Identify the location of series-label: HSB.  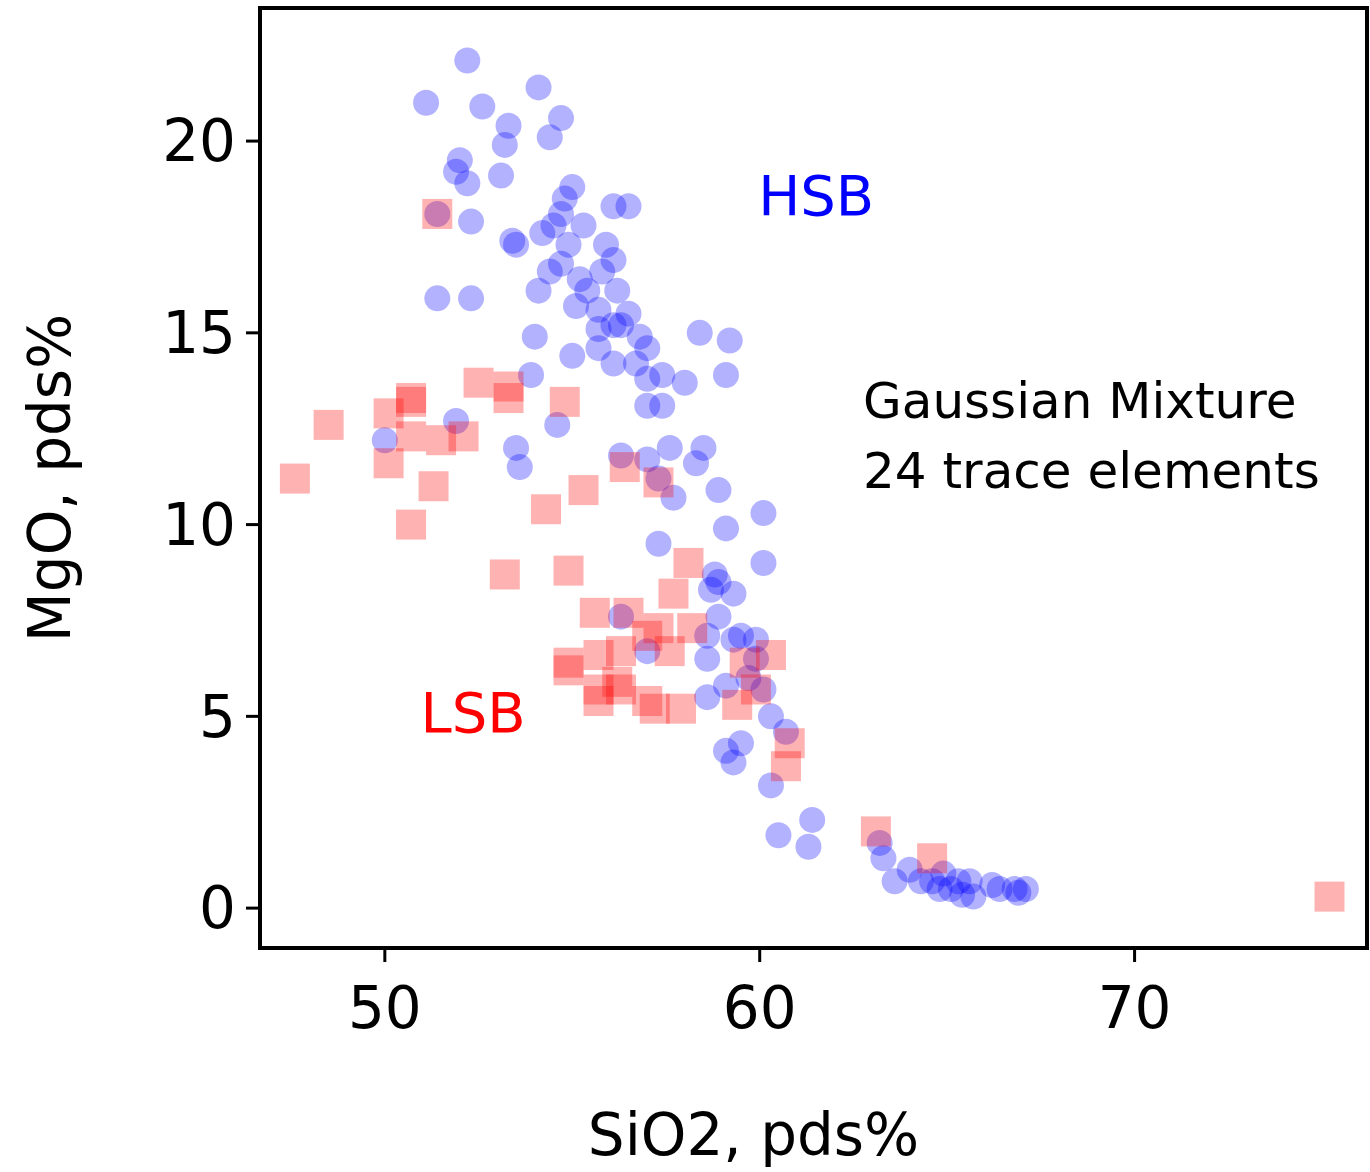
(816, 195).